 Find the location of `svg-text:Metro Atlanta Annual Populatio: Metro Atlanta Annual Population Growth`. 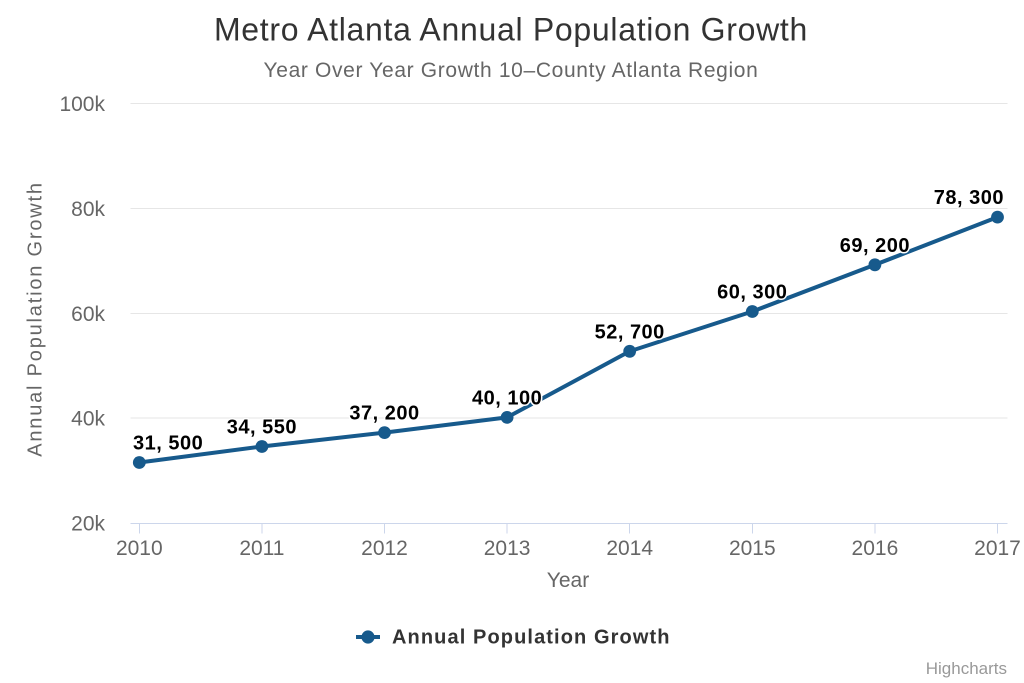

svg-text:Metro Atlanta Annual Populatio: Metro Atlanta Annual Population Growth is located at coordinates (511, 30).